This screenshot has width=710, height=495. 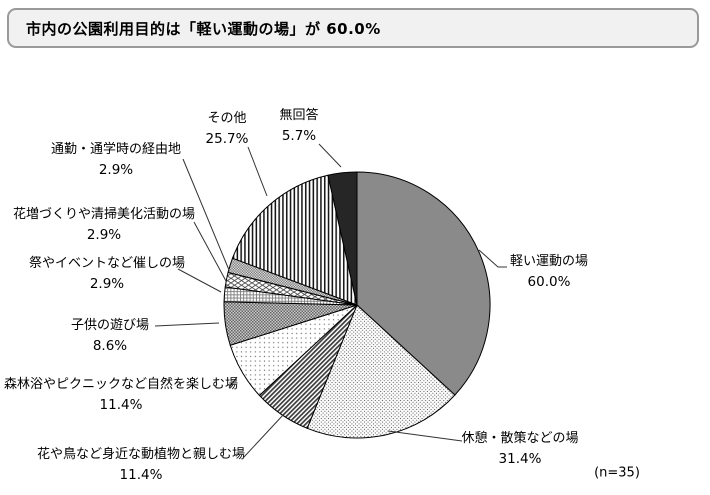 I want to click on leader-line-hana, so click(x=264, y=435).